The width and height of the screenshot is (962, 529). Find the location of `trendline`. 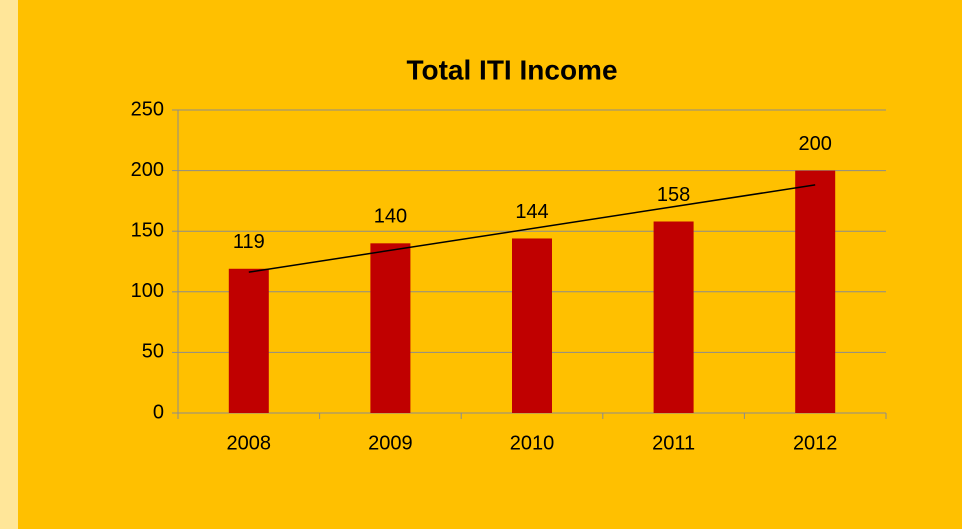

trendline is located at coordinates (532, 228).